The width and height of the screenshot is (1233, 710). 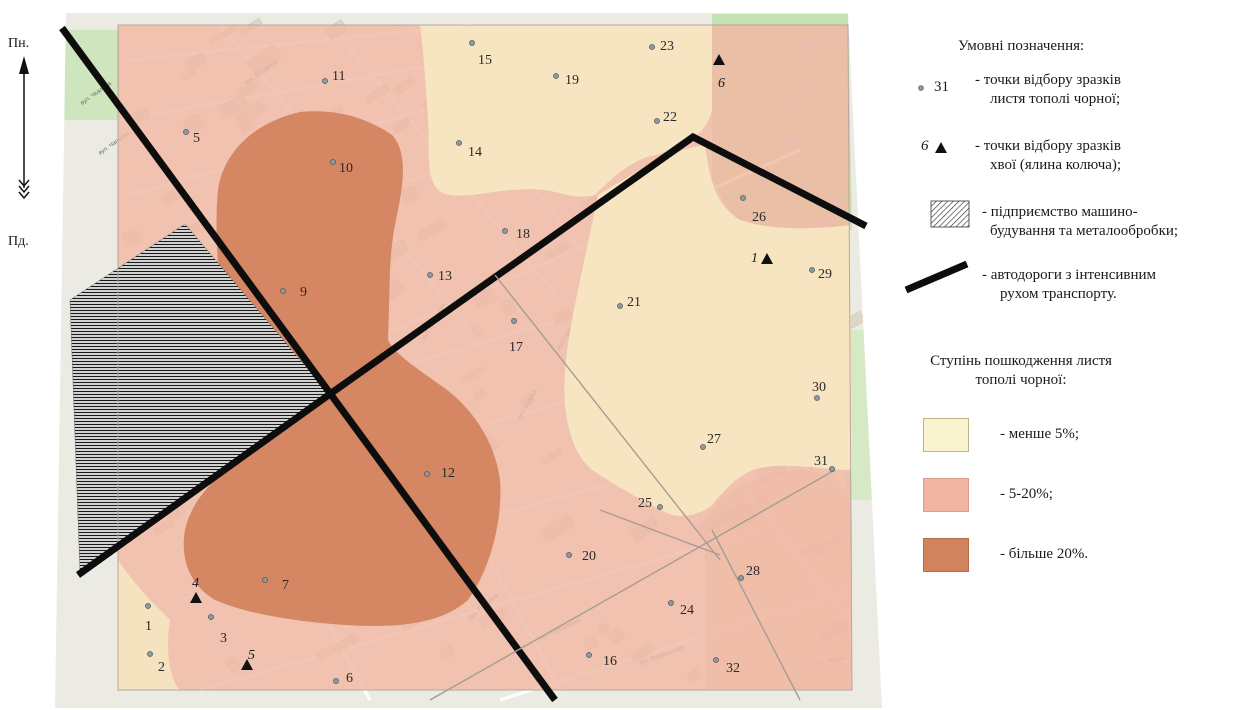 I want to click on legend-spruce-text-2: хвої (ялина колюча);, so click(x=1056, y=165).